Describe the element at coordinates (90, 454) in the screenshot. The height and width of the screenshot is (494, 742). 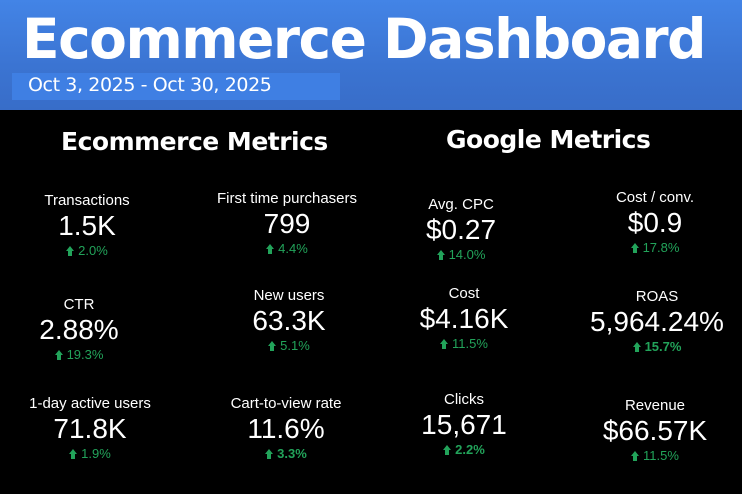
I see `metric-delta: 1.9%` at that location.